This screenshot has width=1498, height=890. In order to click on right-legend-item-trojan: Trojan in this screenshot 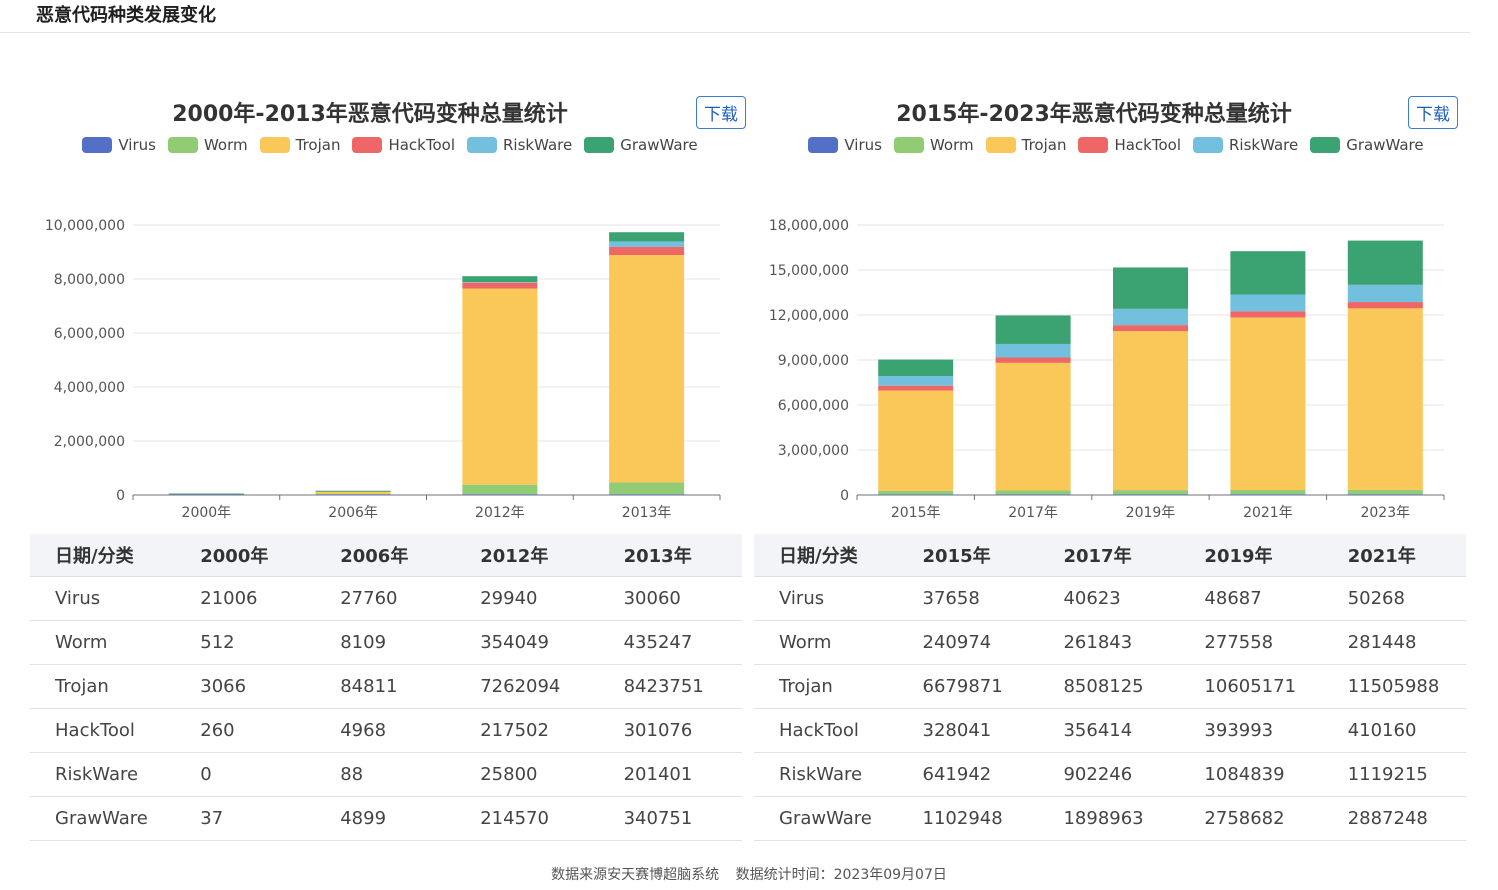, I will do `click(1026, 145)`.